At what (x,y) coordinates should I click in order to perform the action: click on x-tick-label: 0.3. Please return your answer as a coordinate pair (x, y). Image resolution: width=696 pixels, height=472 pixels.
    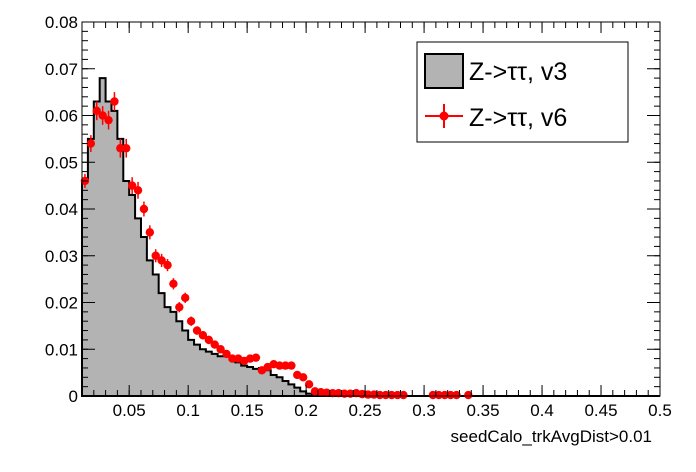
    Looking at the image, I should click on (424, 410).